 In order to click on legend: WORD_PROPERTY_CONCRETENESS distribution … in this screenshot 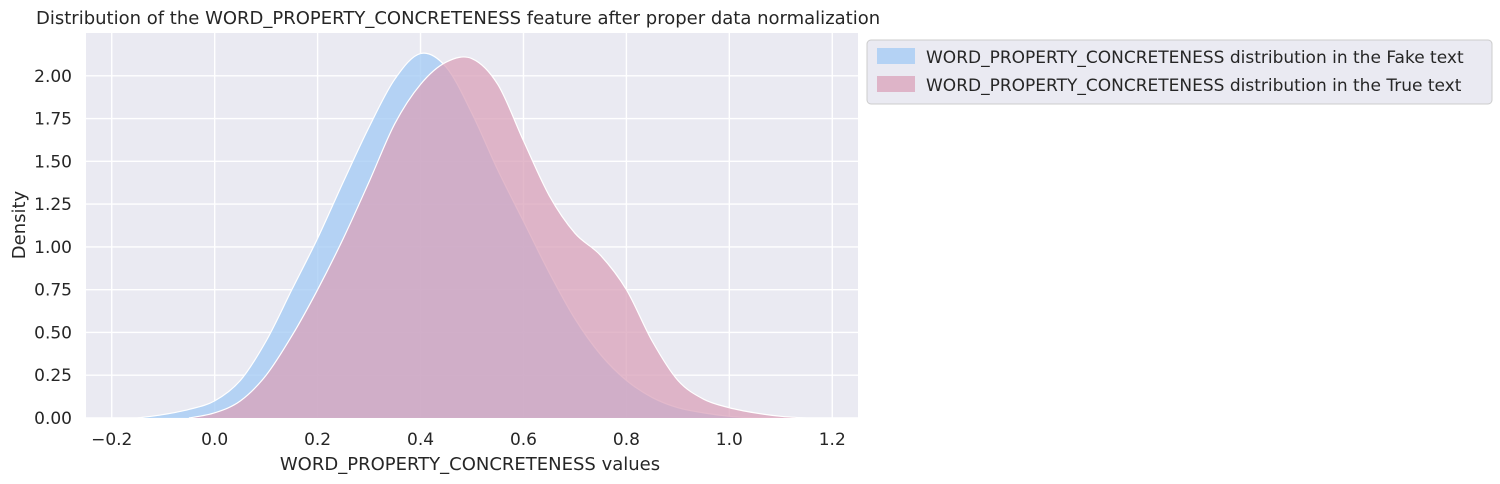, I will do `click(1179, 72)`.